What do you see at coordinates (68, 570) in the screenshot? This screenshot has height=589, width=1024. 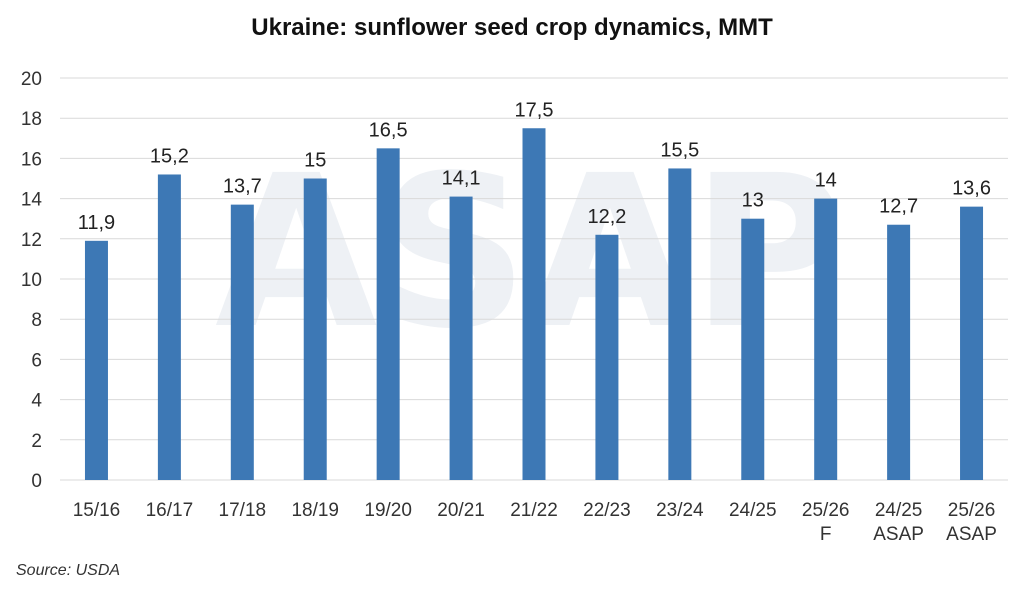 I see `source-note: Source: USDA` at bounding box center [68, 570].